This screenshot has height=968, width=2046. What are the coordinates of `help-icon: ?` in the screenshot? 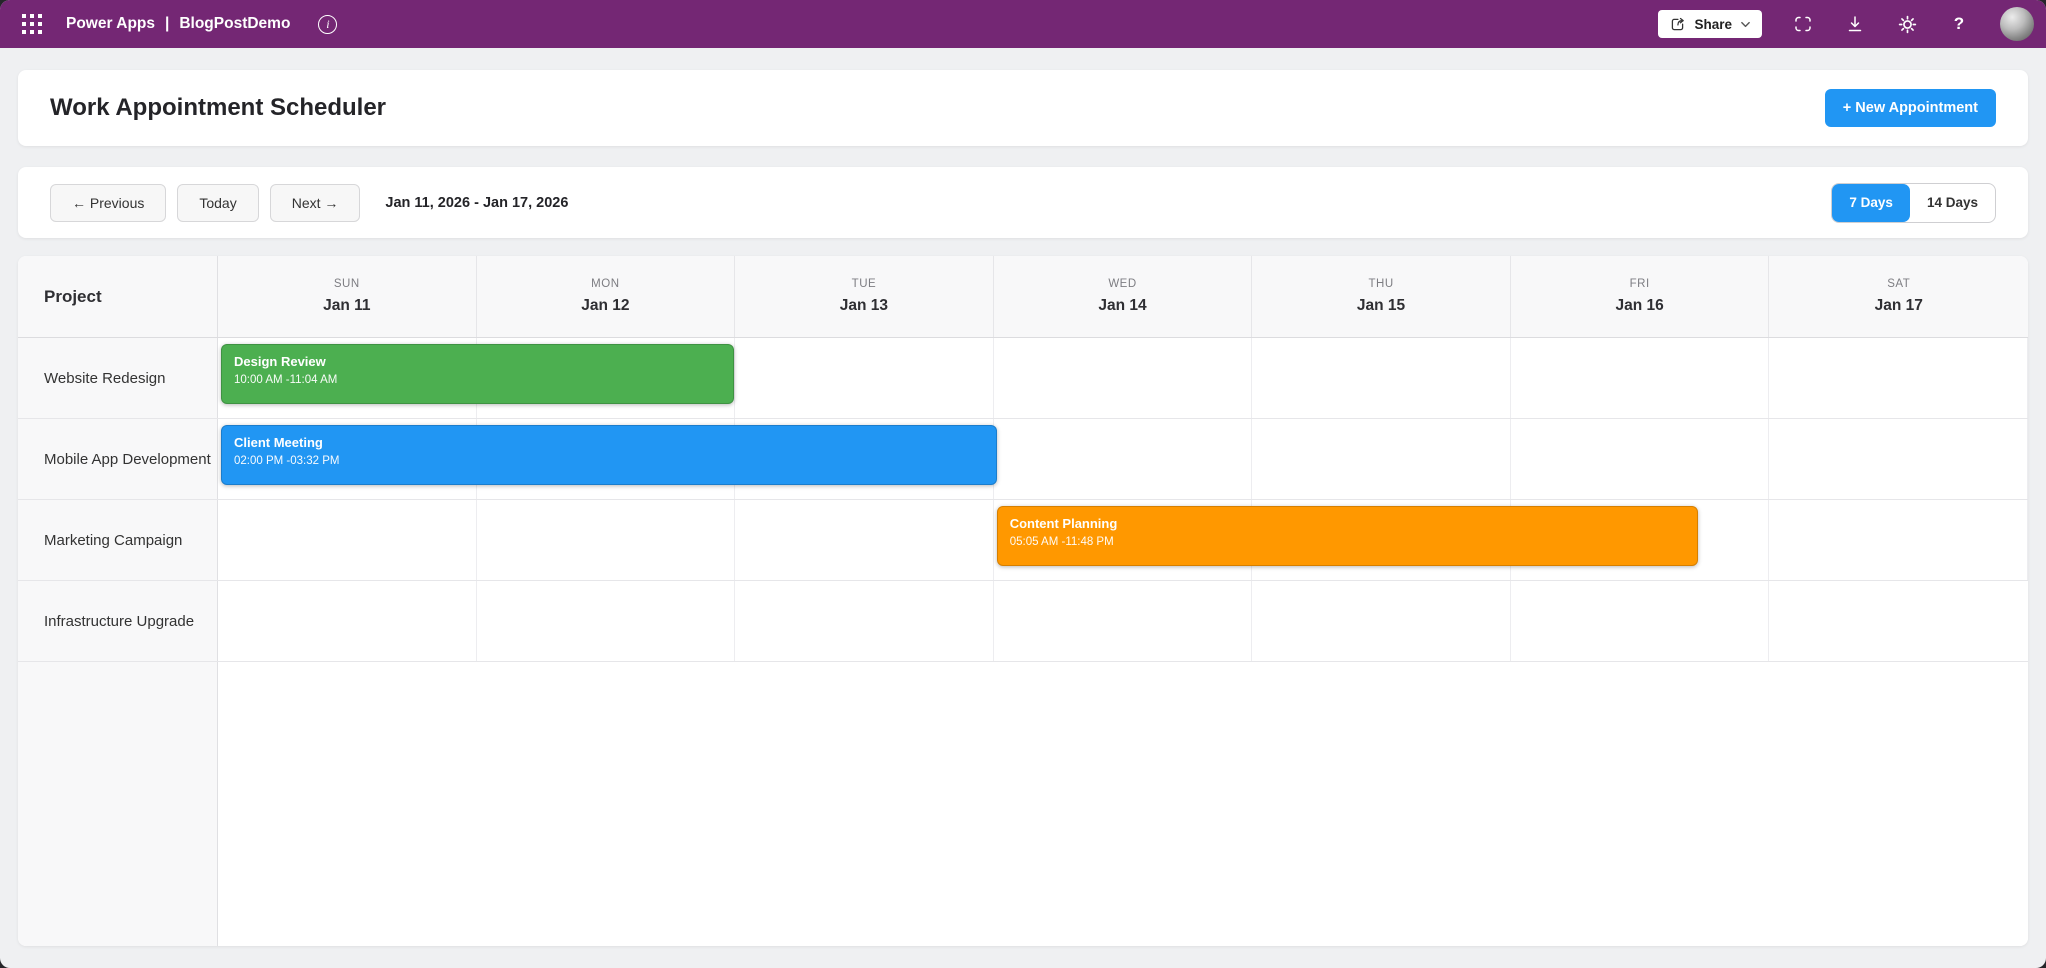 It's located at (1959, 24).